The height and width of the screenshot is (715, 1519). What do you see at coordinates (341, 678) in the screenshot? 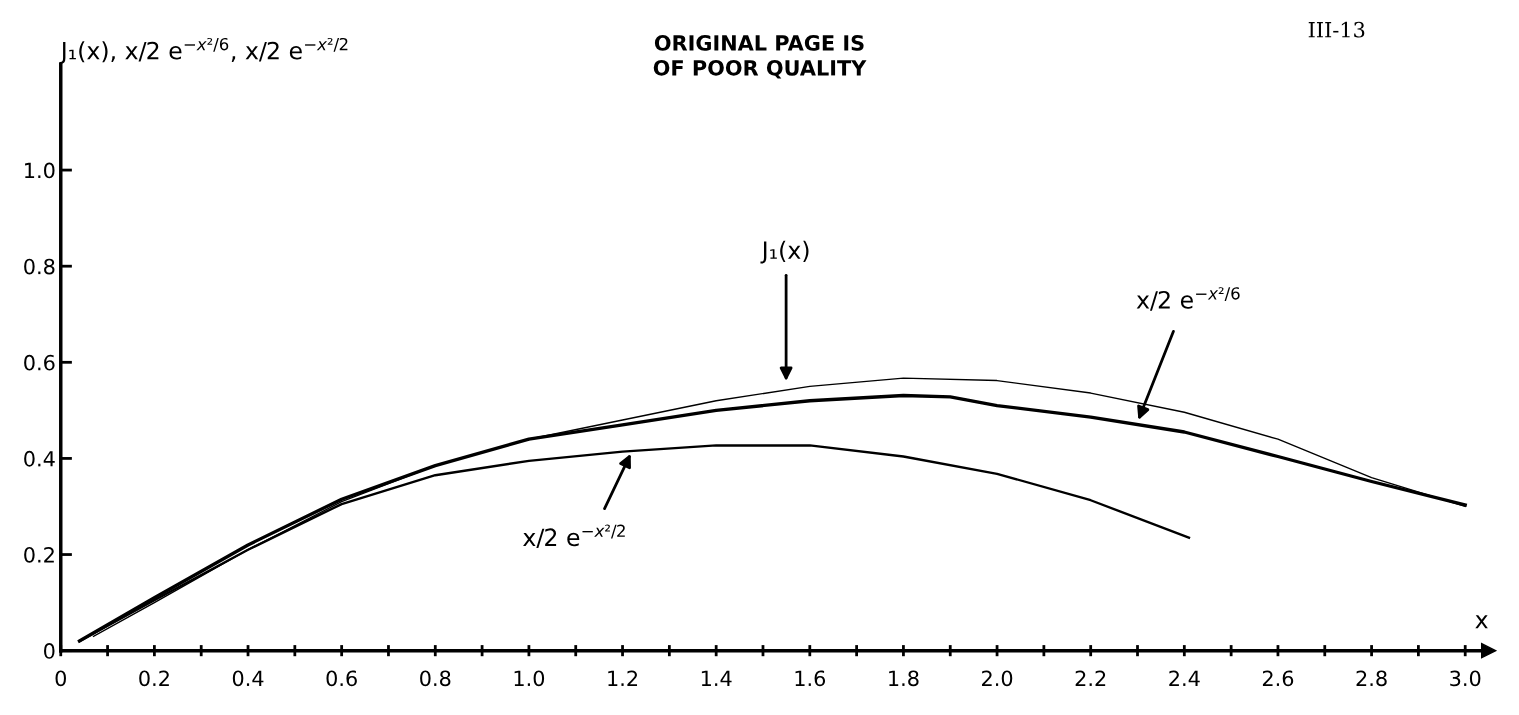
I see `x-tick-label: 0.6` at bounding box center [341, 678].